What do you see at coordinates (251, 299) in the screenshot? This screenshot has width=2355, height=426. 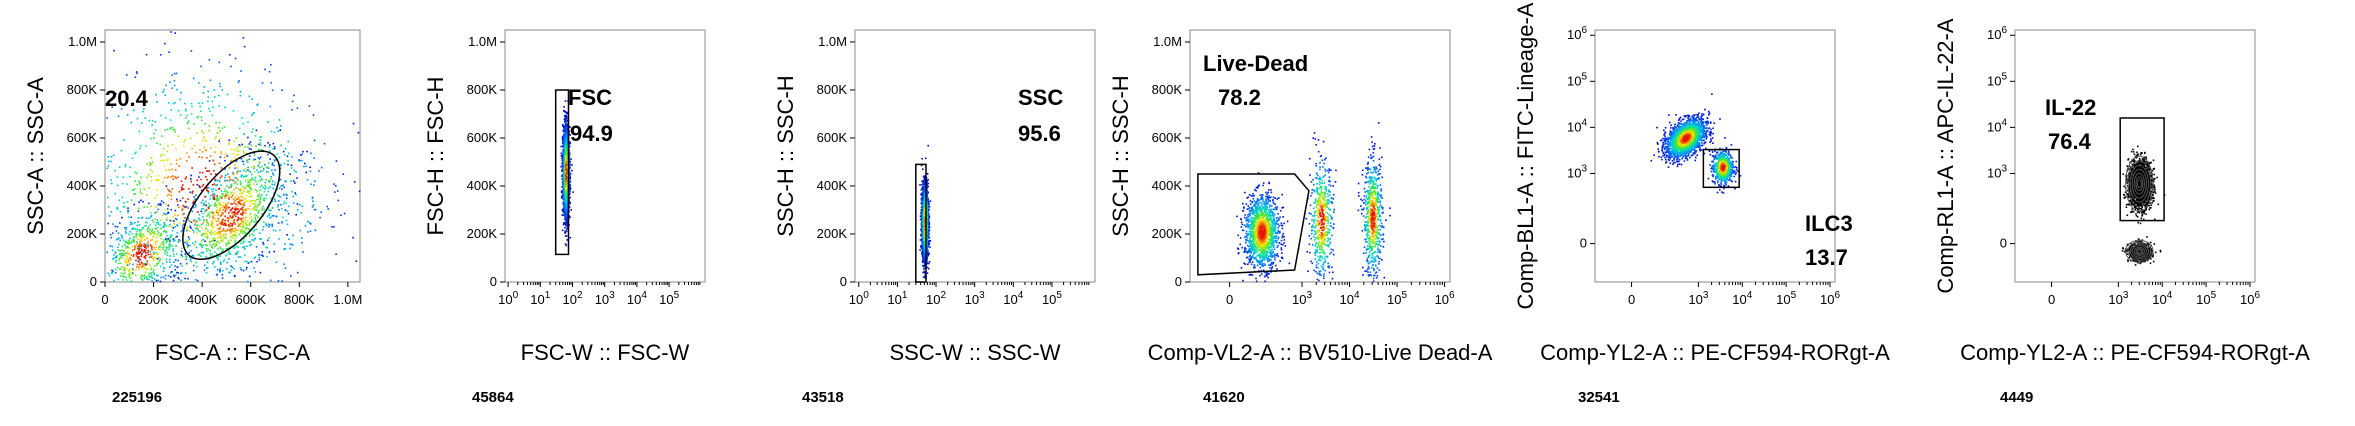 I see `x-tick-label: 600K` at bounding box center [251, 299].